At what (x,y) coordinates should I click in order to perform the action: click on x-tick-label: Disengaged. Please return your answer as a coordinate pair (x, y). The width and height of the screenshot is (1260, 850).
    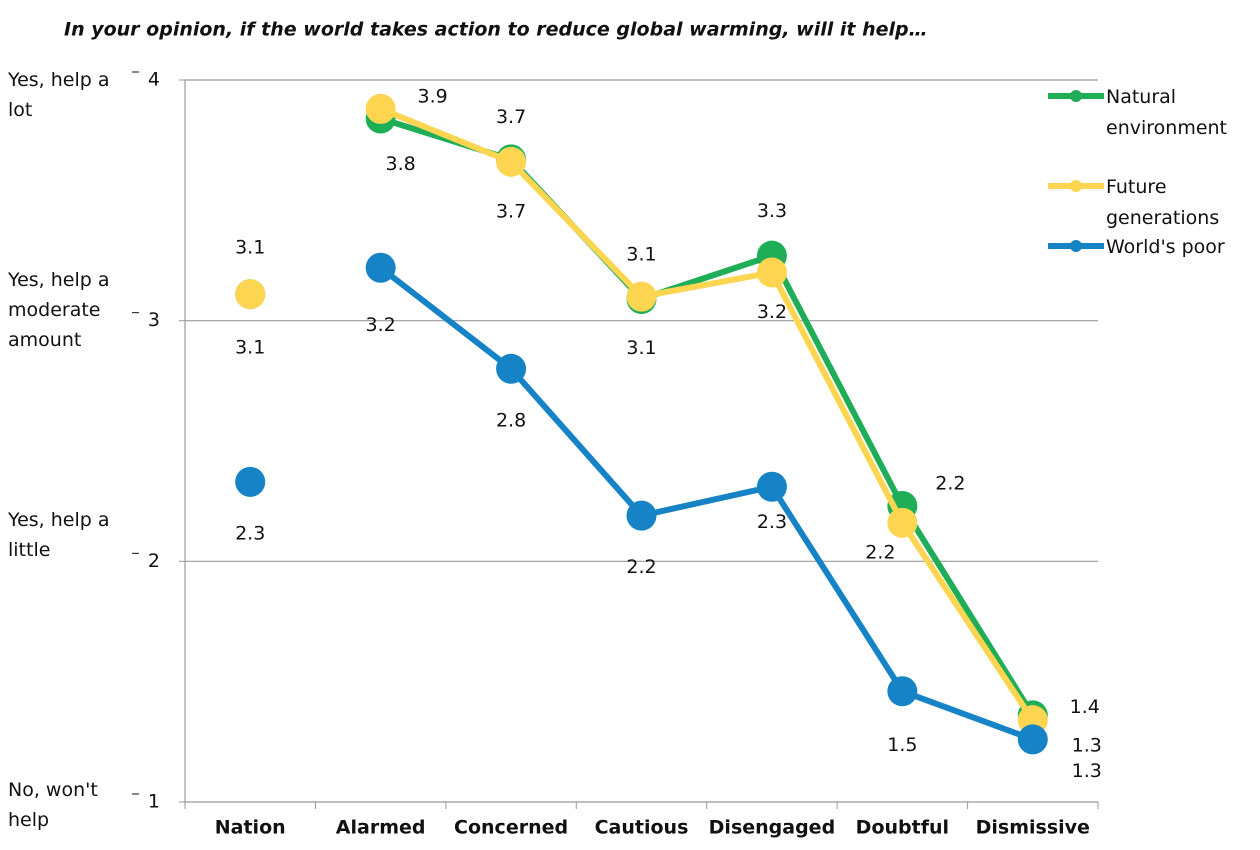
    Looking at the image, I should click on (772, 828).